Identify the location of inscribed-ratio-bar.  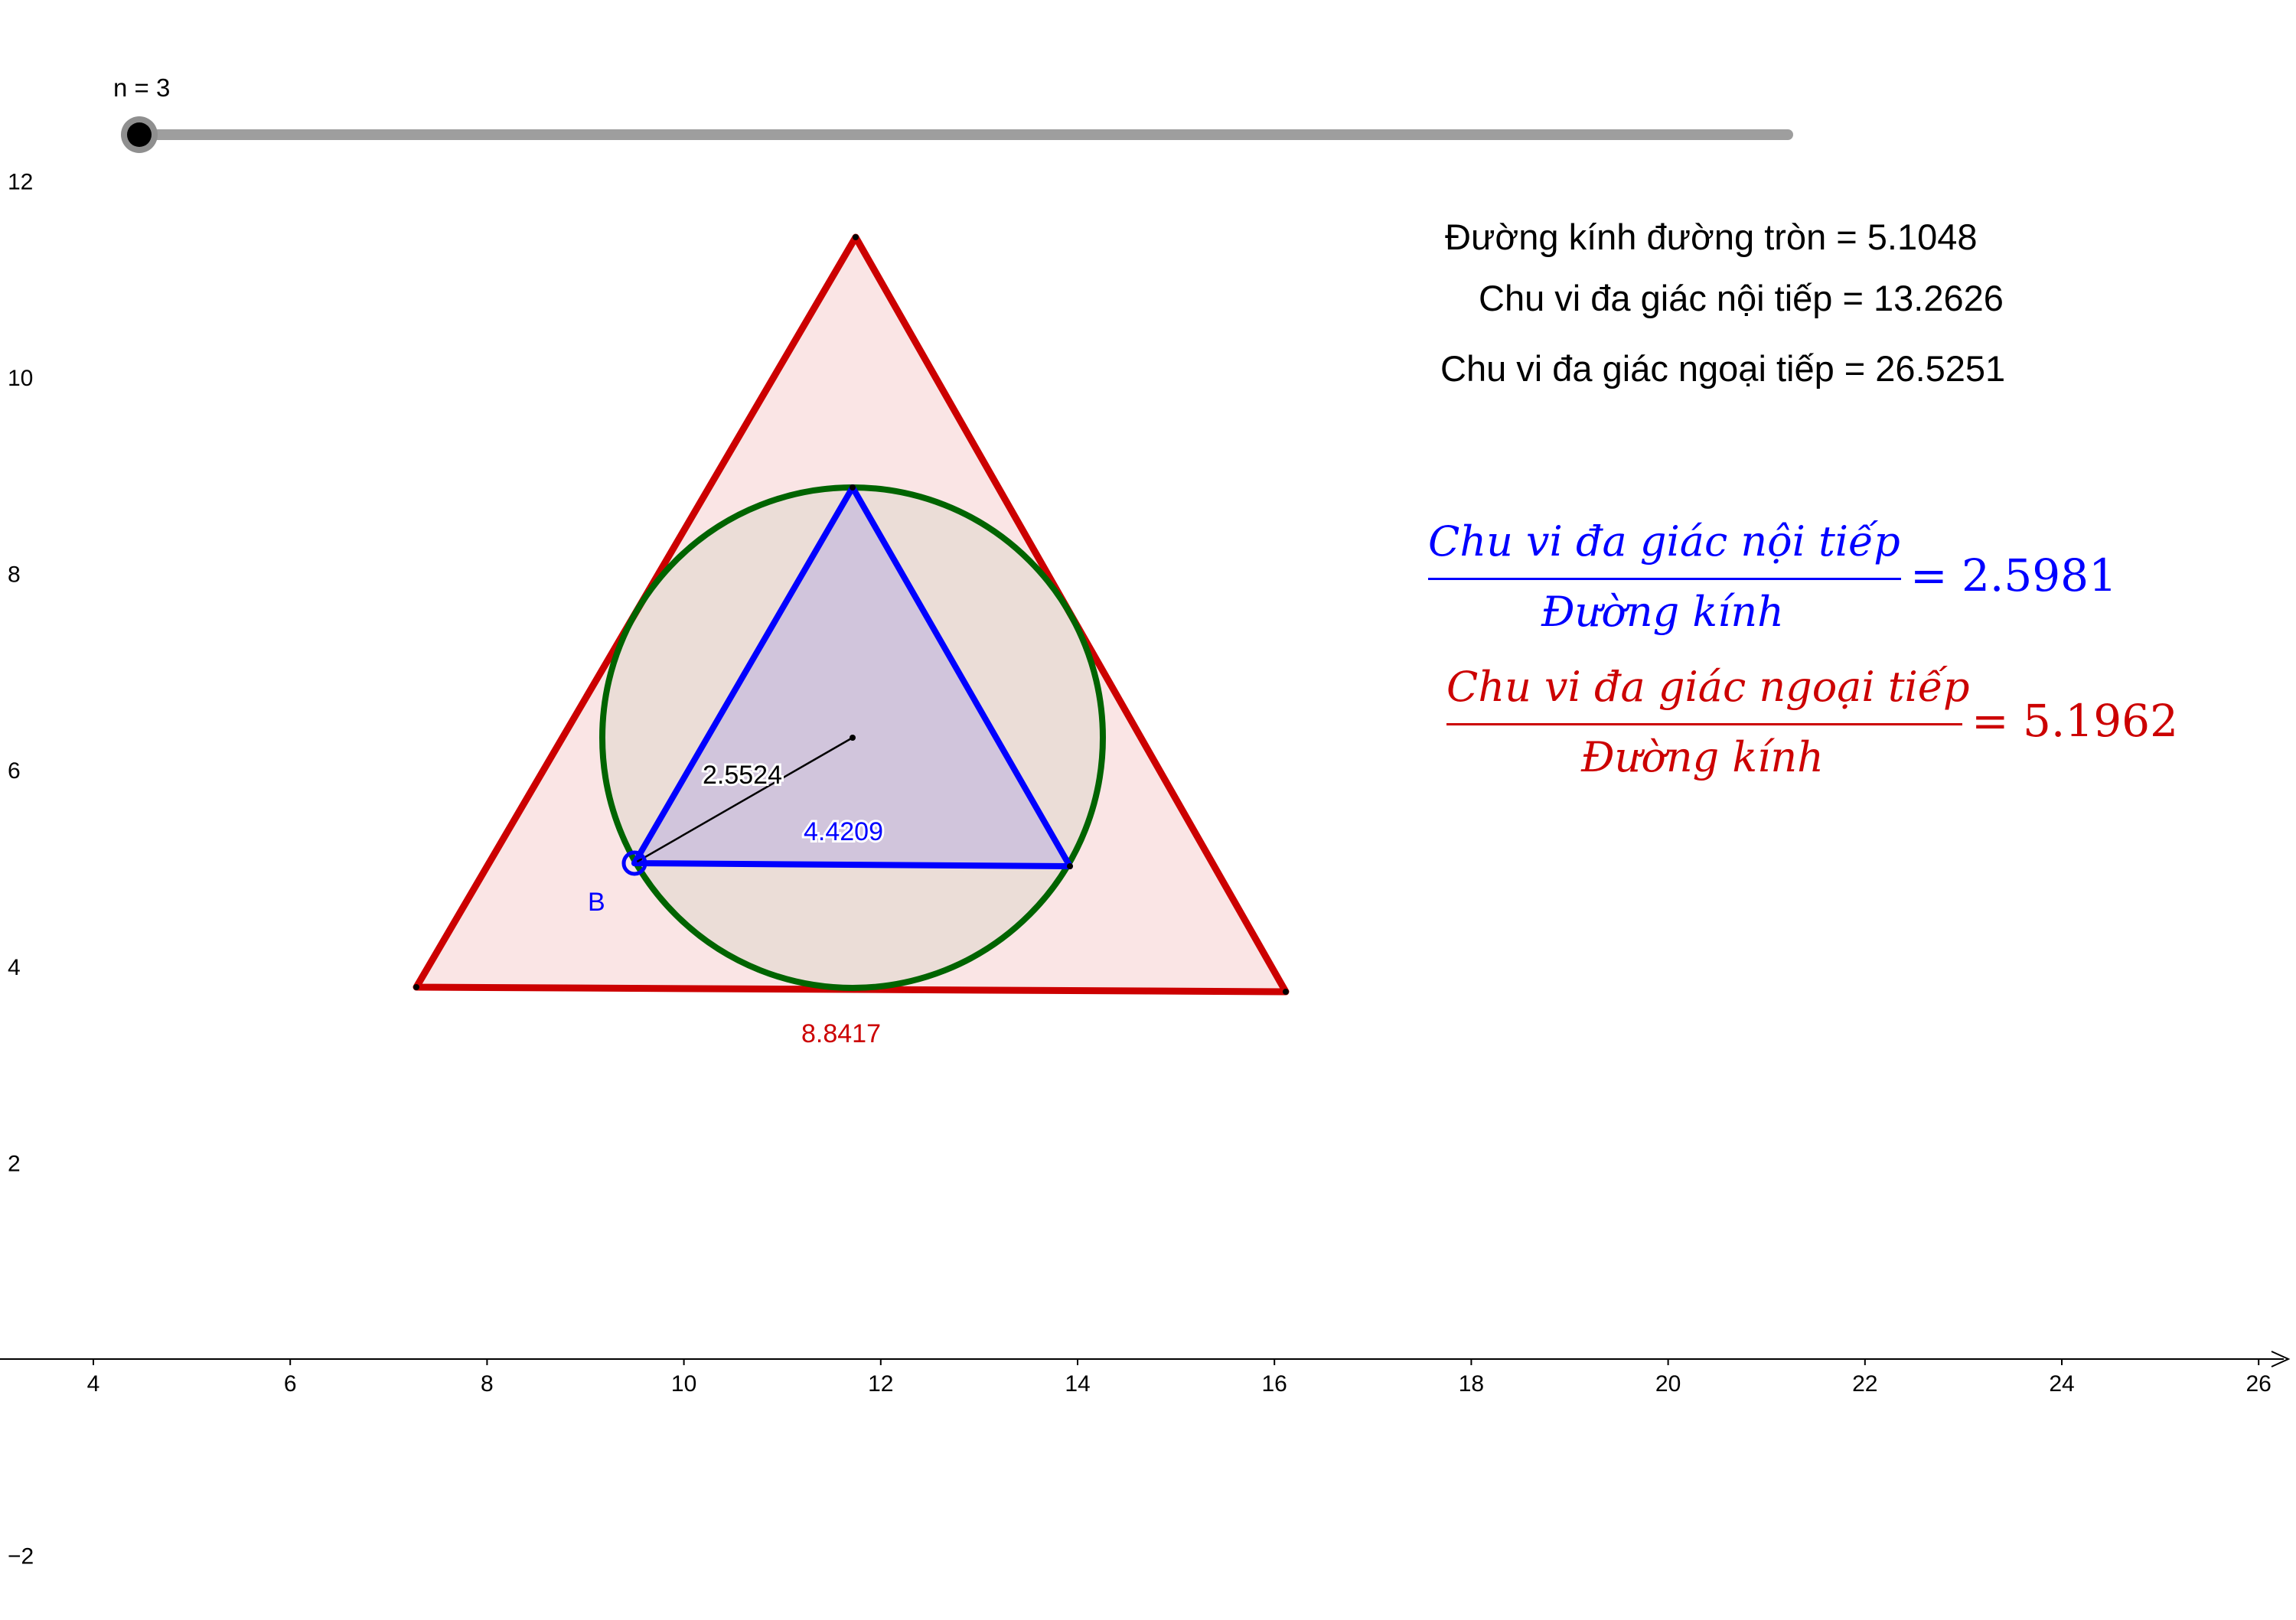
(1664, 579).